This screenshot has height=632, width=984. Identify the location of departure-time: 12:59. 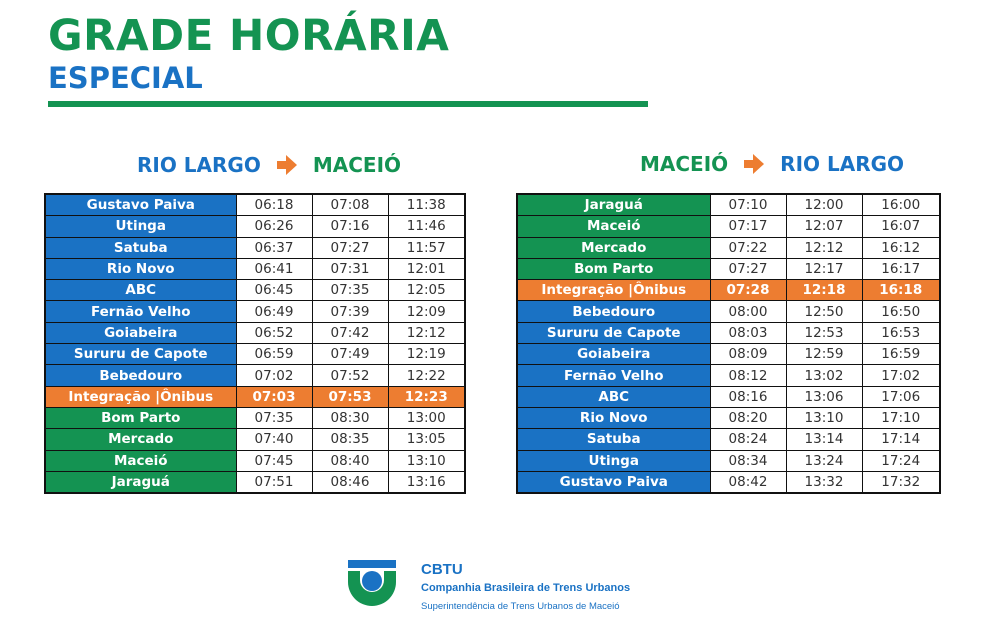
(824, 354).